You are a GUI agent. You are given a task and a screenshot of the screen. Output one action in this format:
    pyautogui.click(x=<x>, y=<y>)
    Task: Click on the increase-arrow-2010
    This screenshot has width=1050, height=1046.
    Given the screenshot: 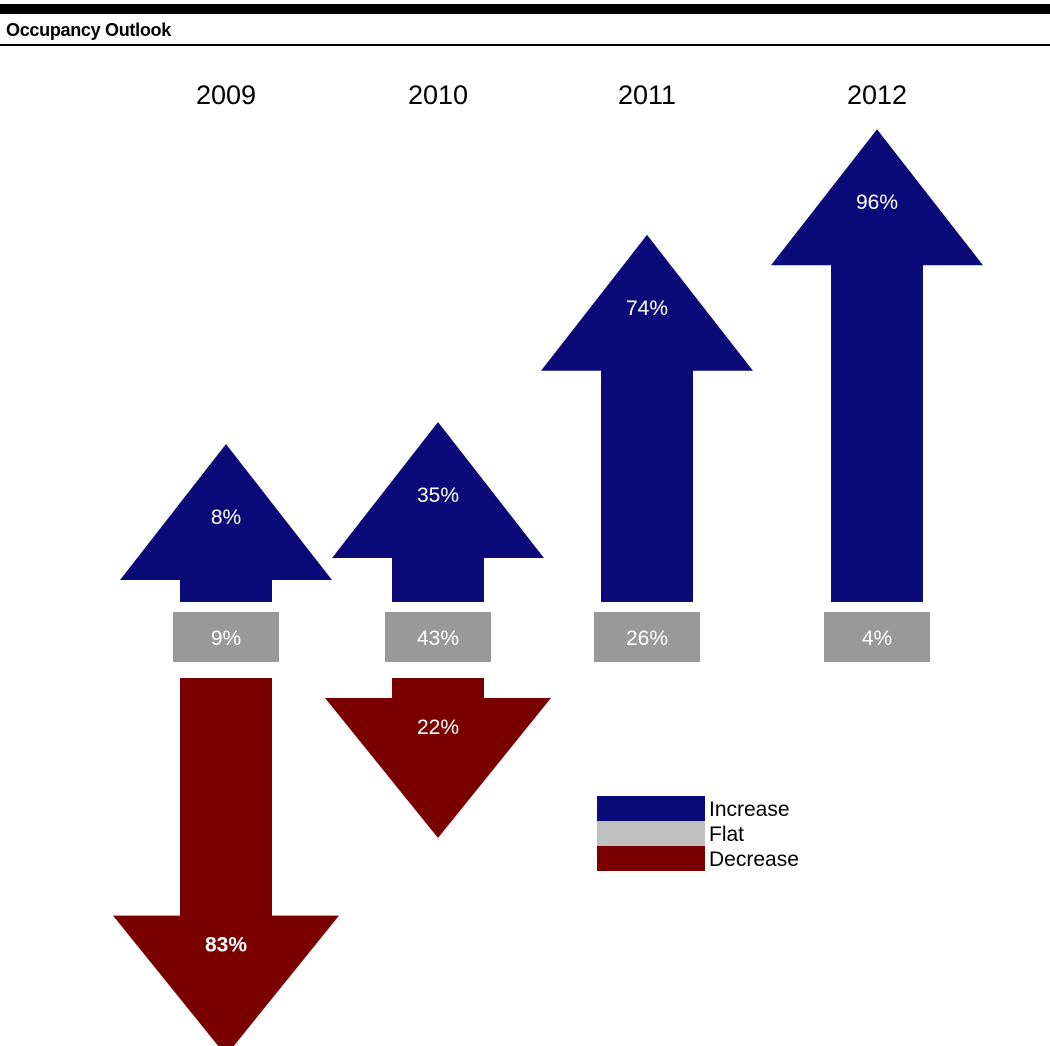 What is the action you would take?
    pyautogui.click(x=438, y=512)
    